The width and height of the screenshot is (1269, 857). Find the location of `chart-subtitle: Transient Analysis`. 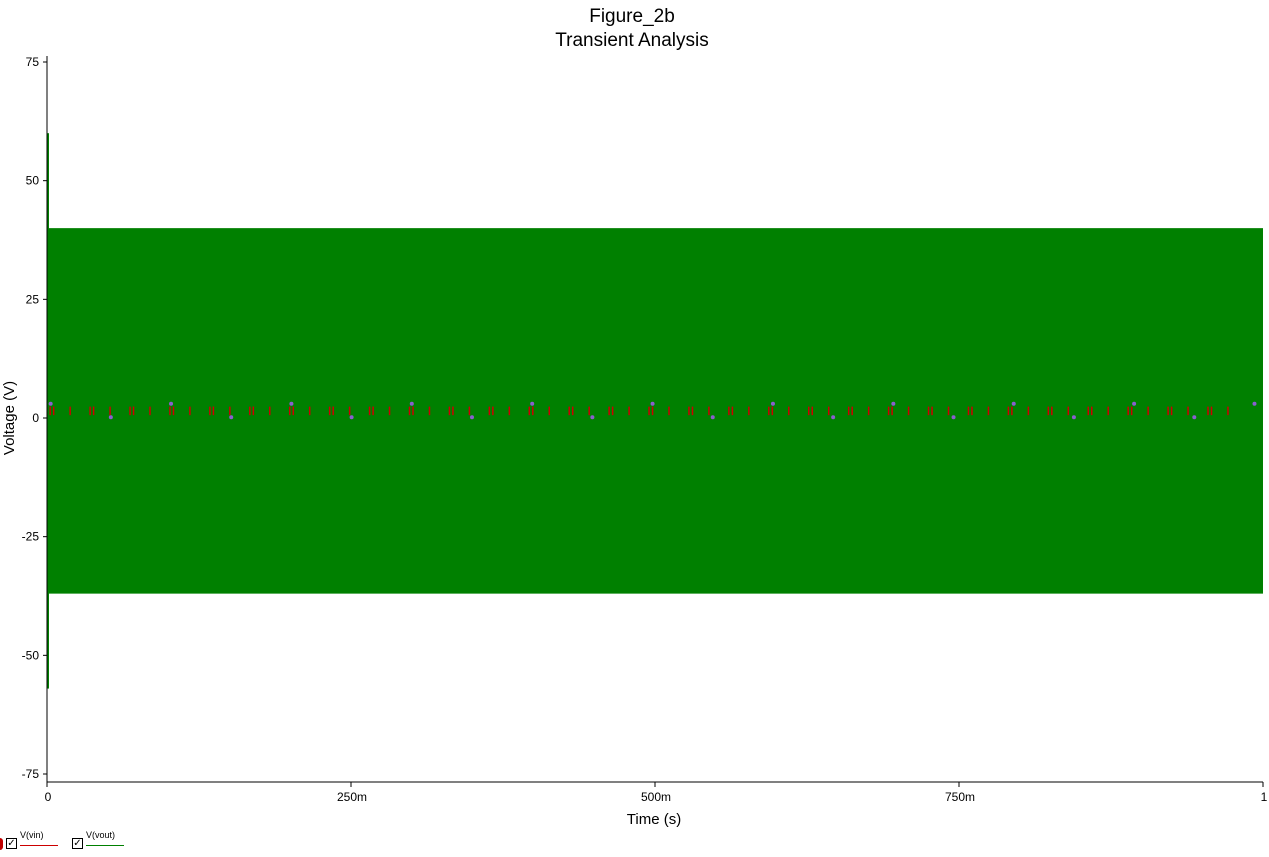

chart-subtitle: Transient Analysis is located at coordinates (631, 40).